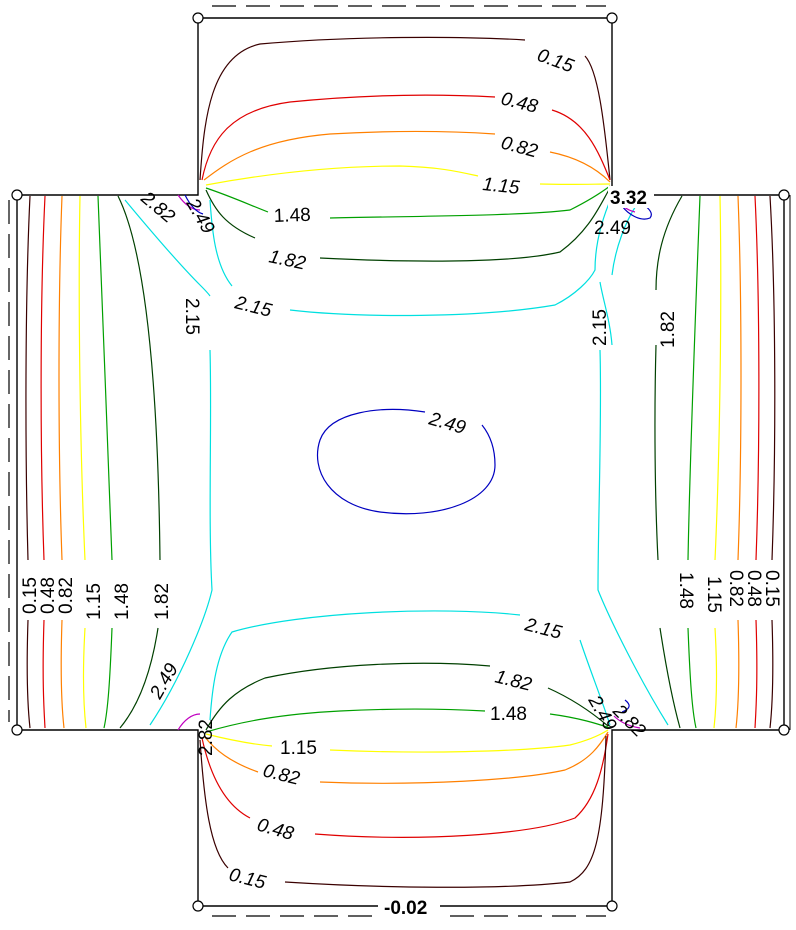 The height and width of the screenshot is (930, 796). What do you see at coordinates (406, 461) in the screenshot?
I see `contour-2.49-center` at bounding box center [406, 461].